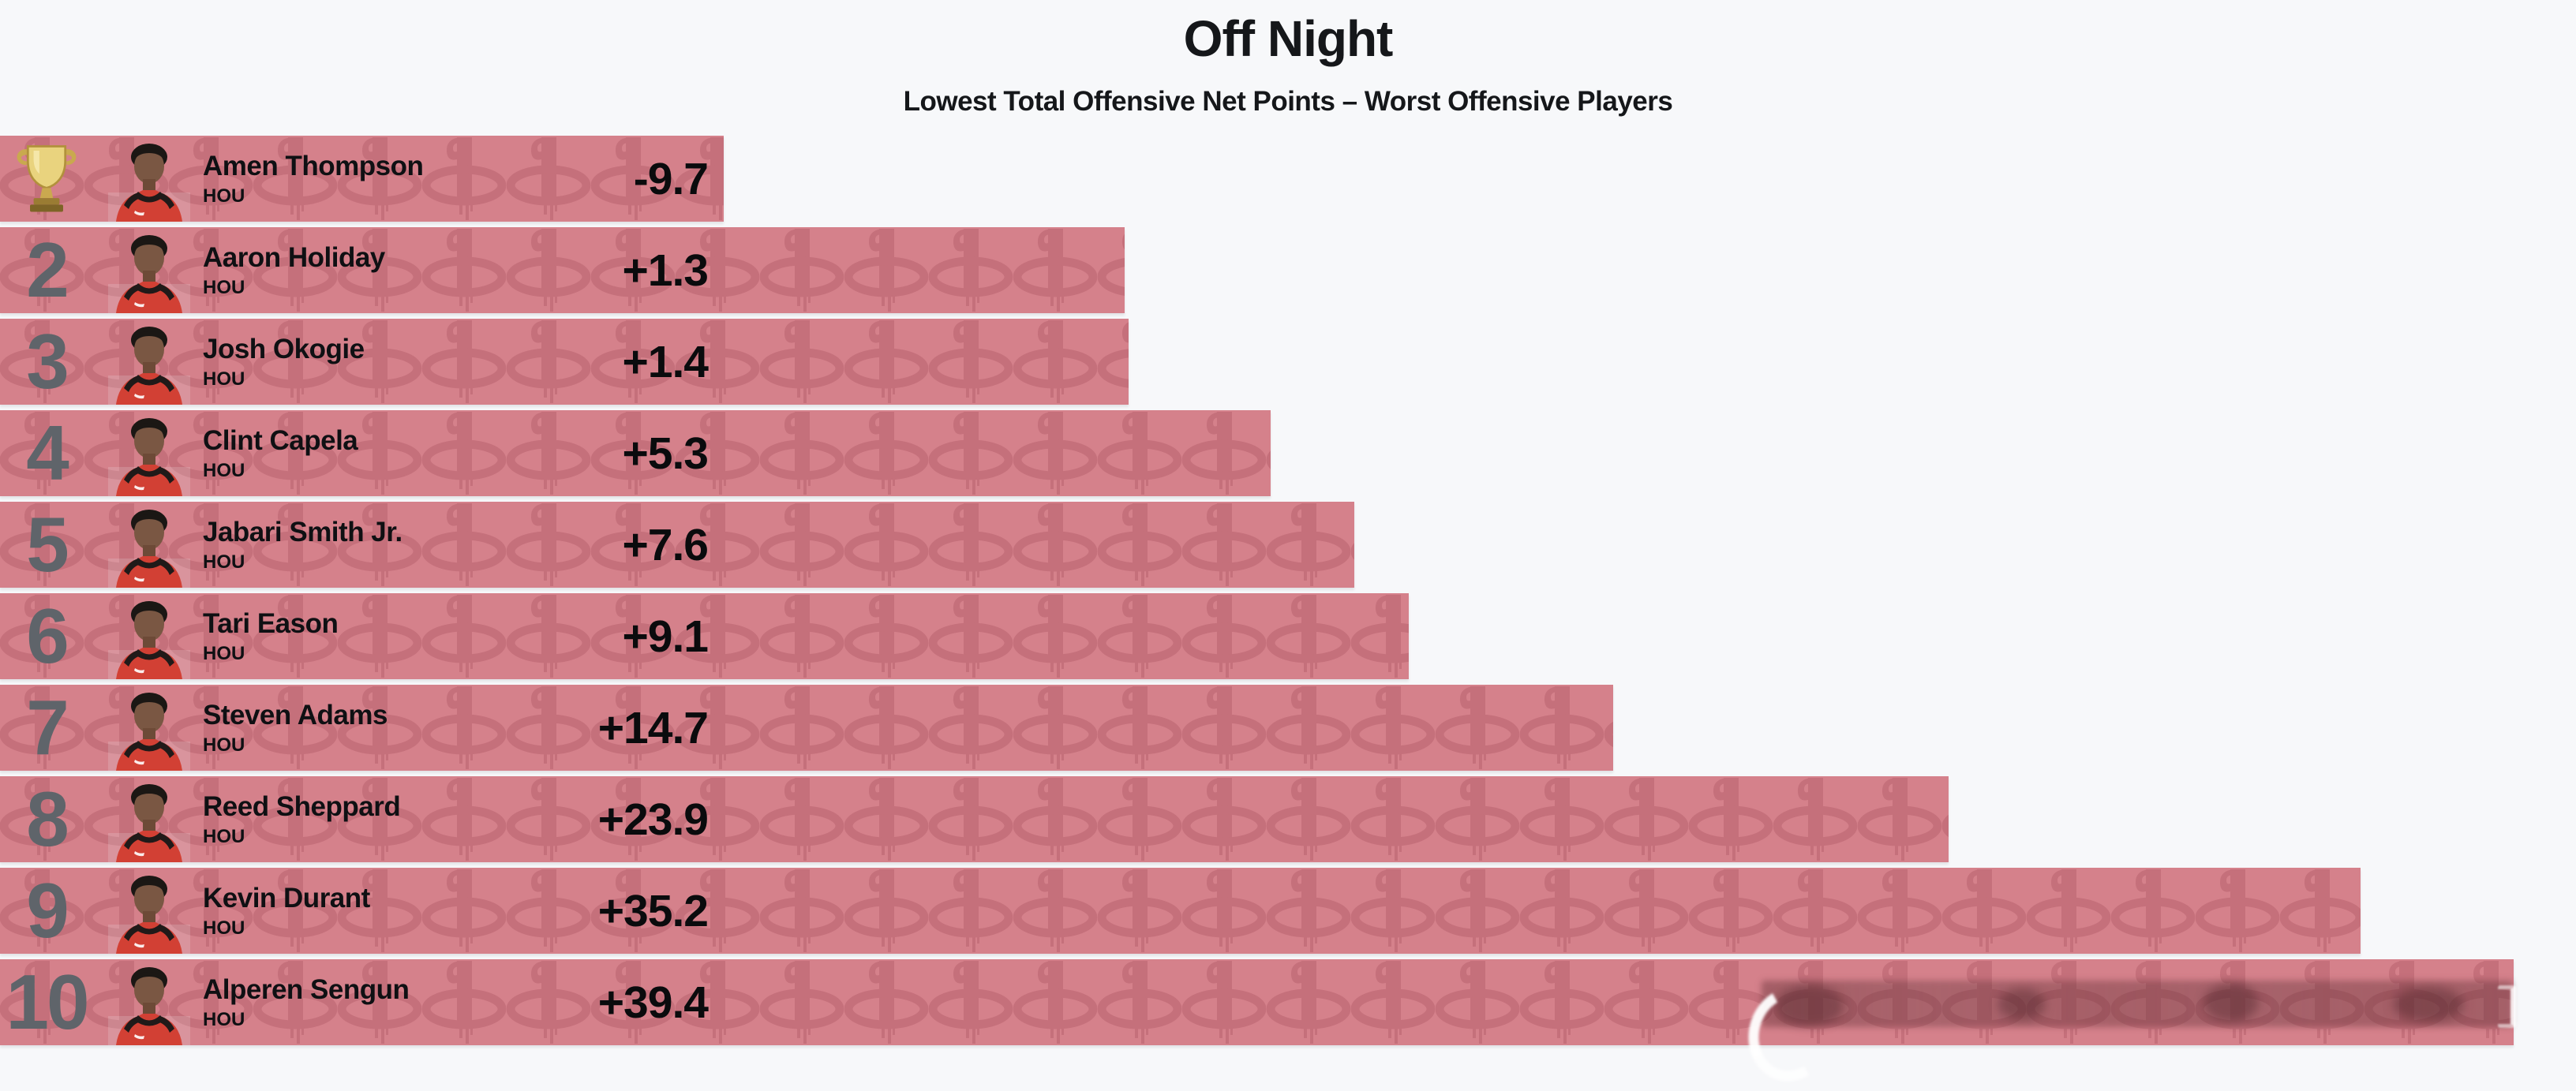  What do you see at coordinates (2507, 1006) in the screenshot?
I see `watermark-bracket-outline` at bounding box center [2507, 1006].